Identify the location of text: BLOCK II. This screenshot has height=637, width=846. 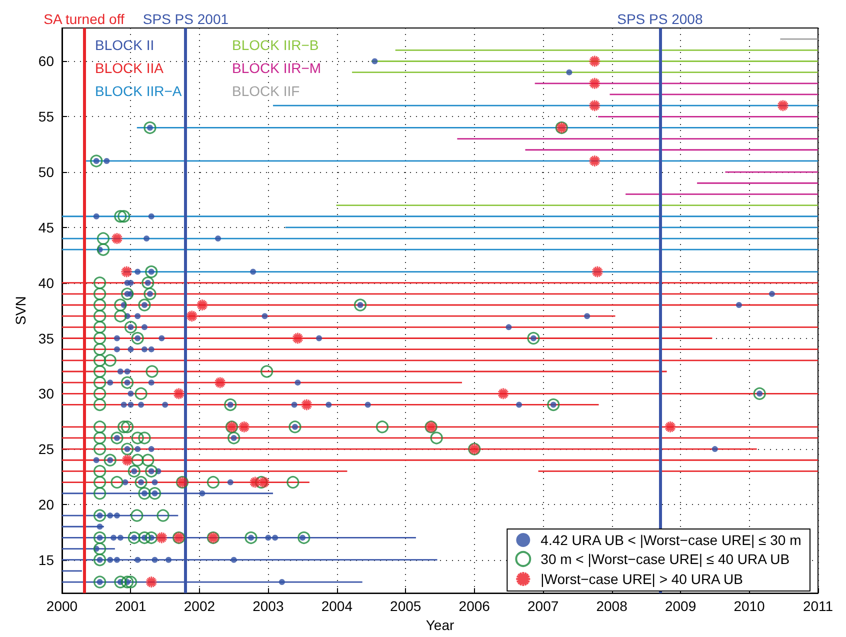
(124, 45).